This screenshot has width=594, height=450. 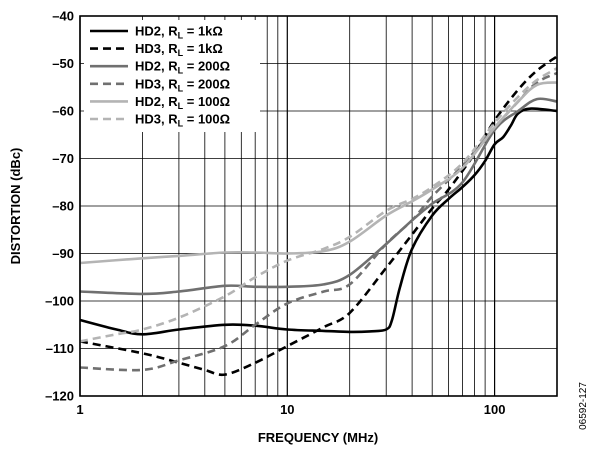 What do you see at coordinates (59, 396) in the screenshot?
I see `y-tick-label: –120` at bounding box center [59, 396].